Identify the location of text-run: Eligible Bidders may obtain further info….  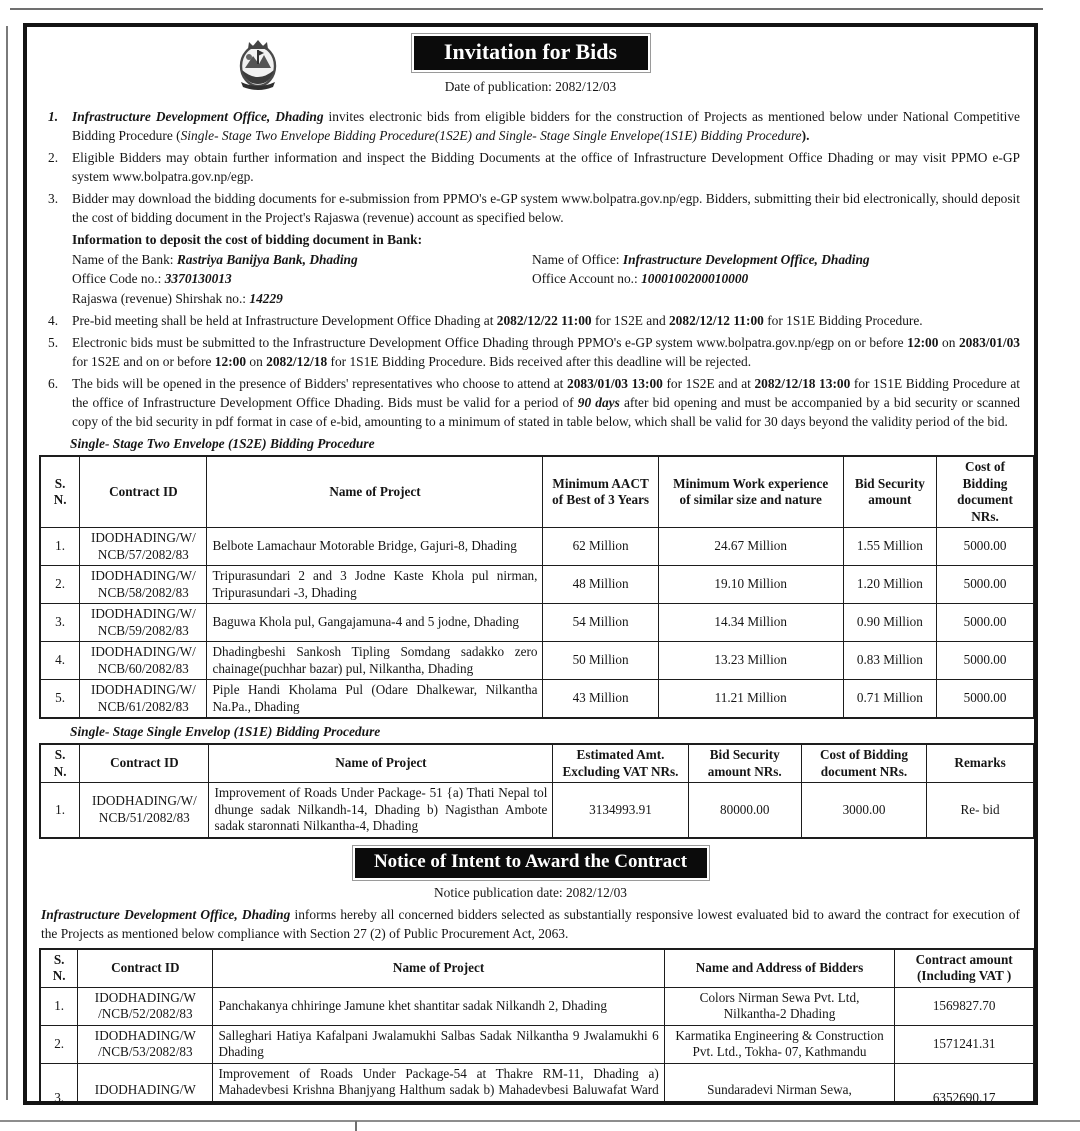
(546, 167).